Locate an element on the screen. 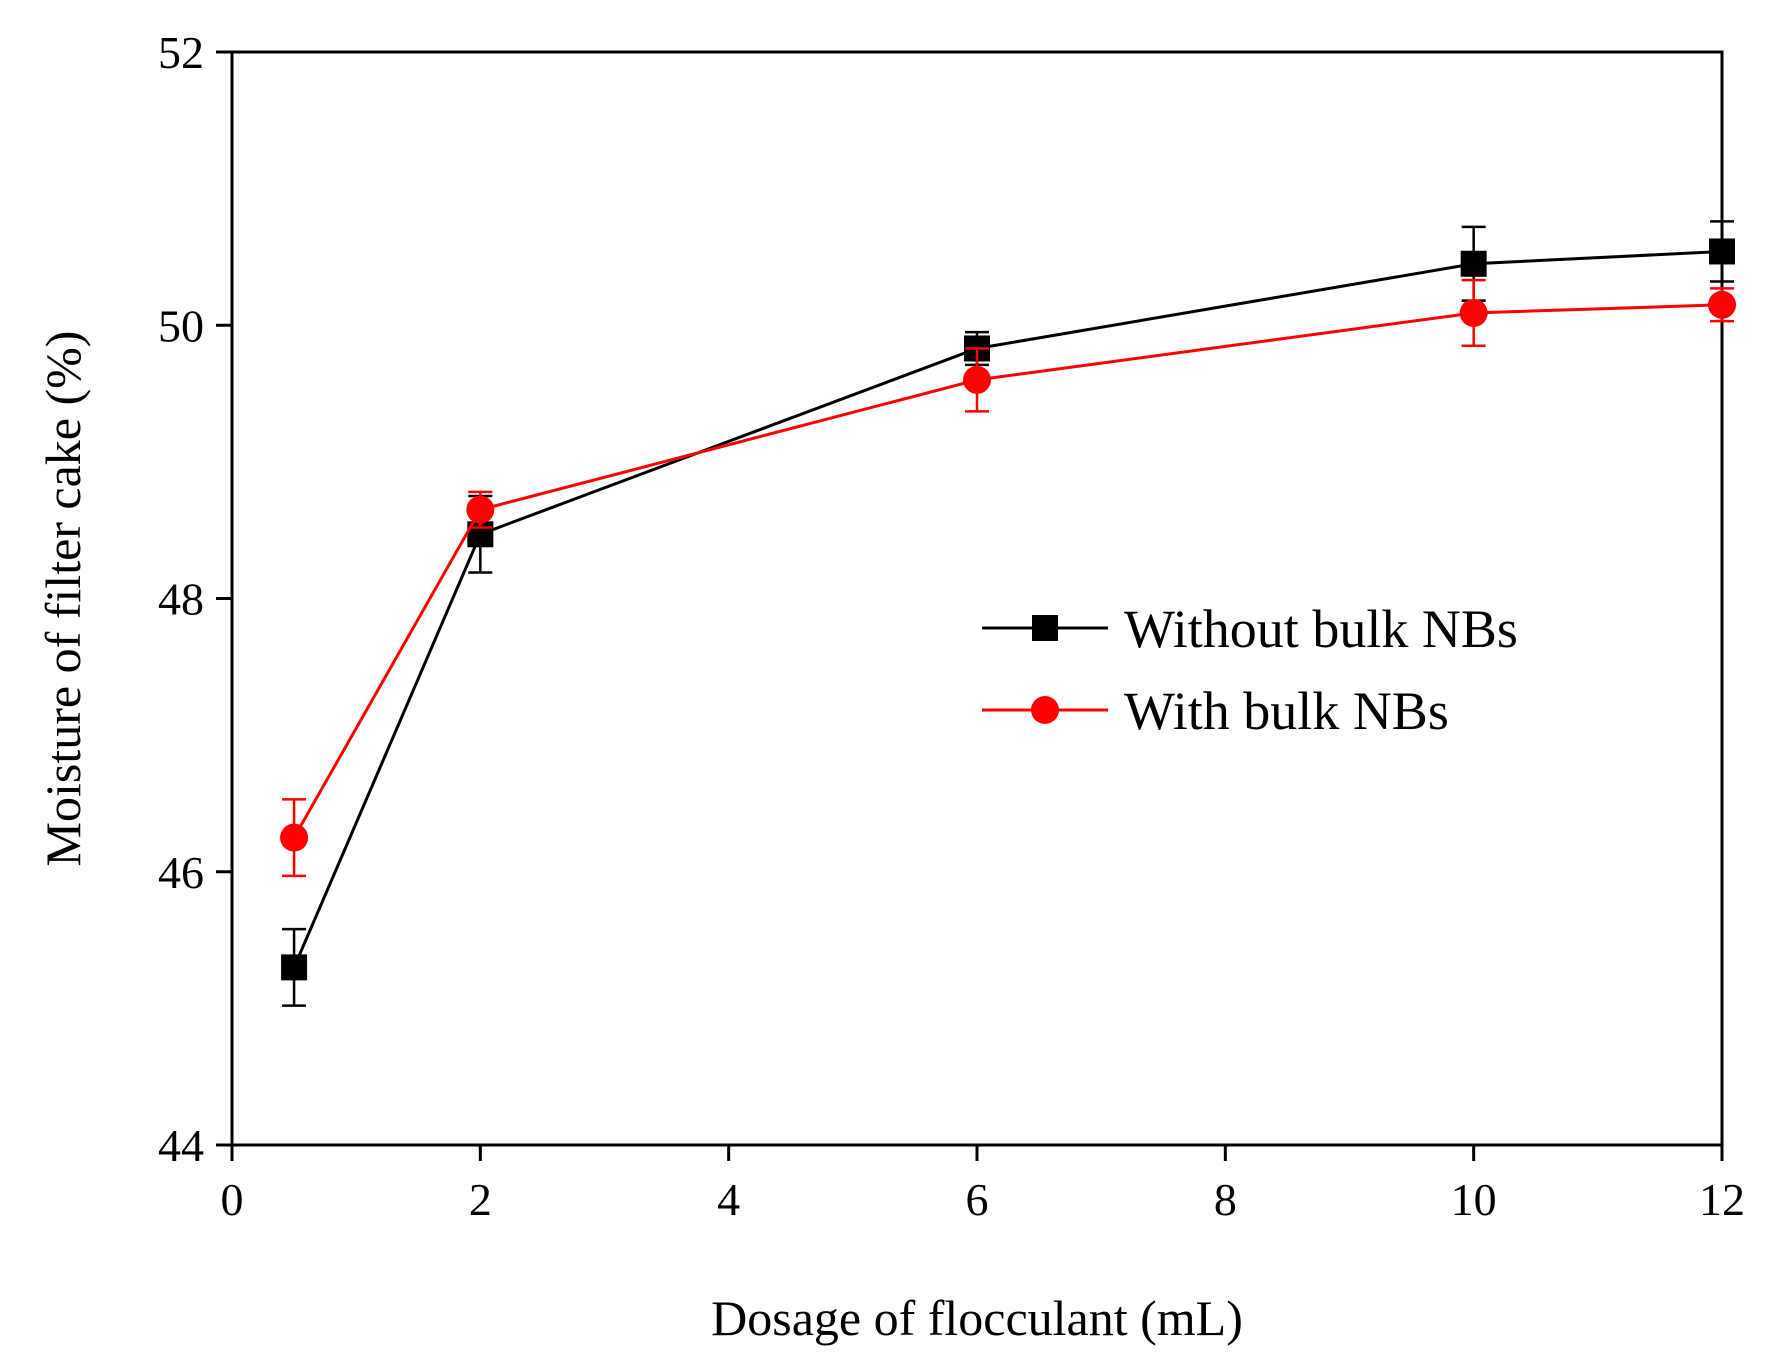 The height and width of the screenshot is (1367, 1768). legend-item: Without bulk NBs is located at coordinates (1250, 629).